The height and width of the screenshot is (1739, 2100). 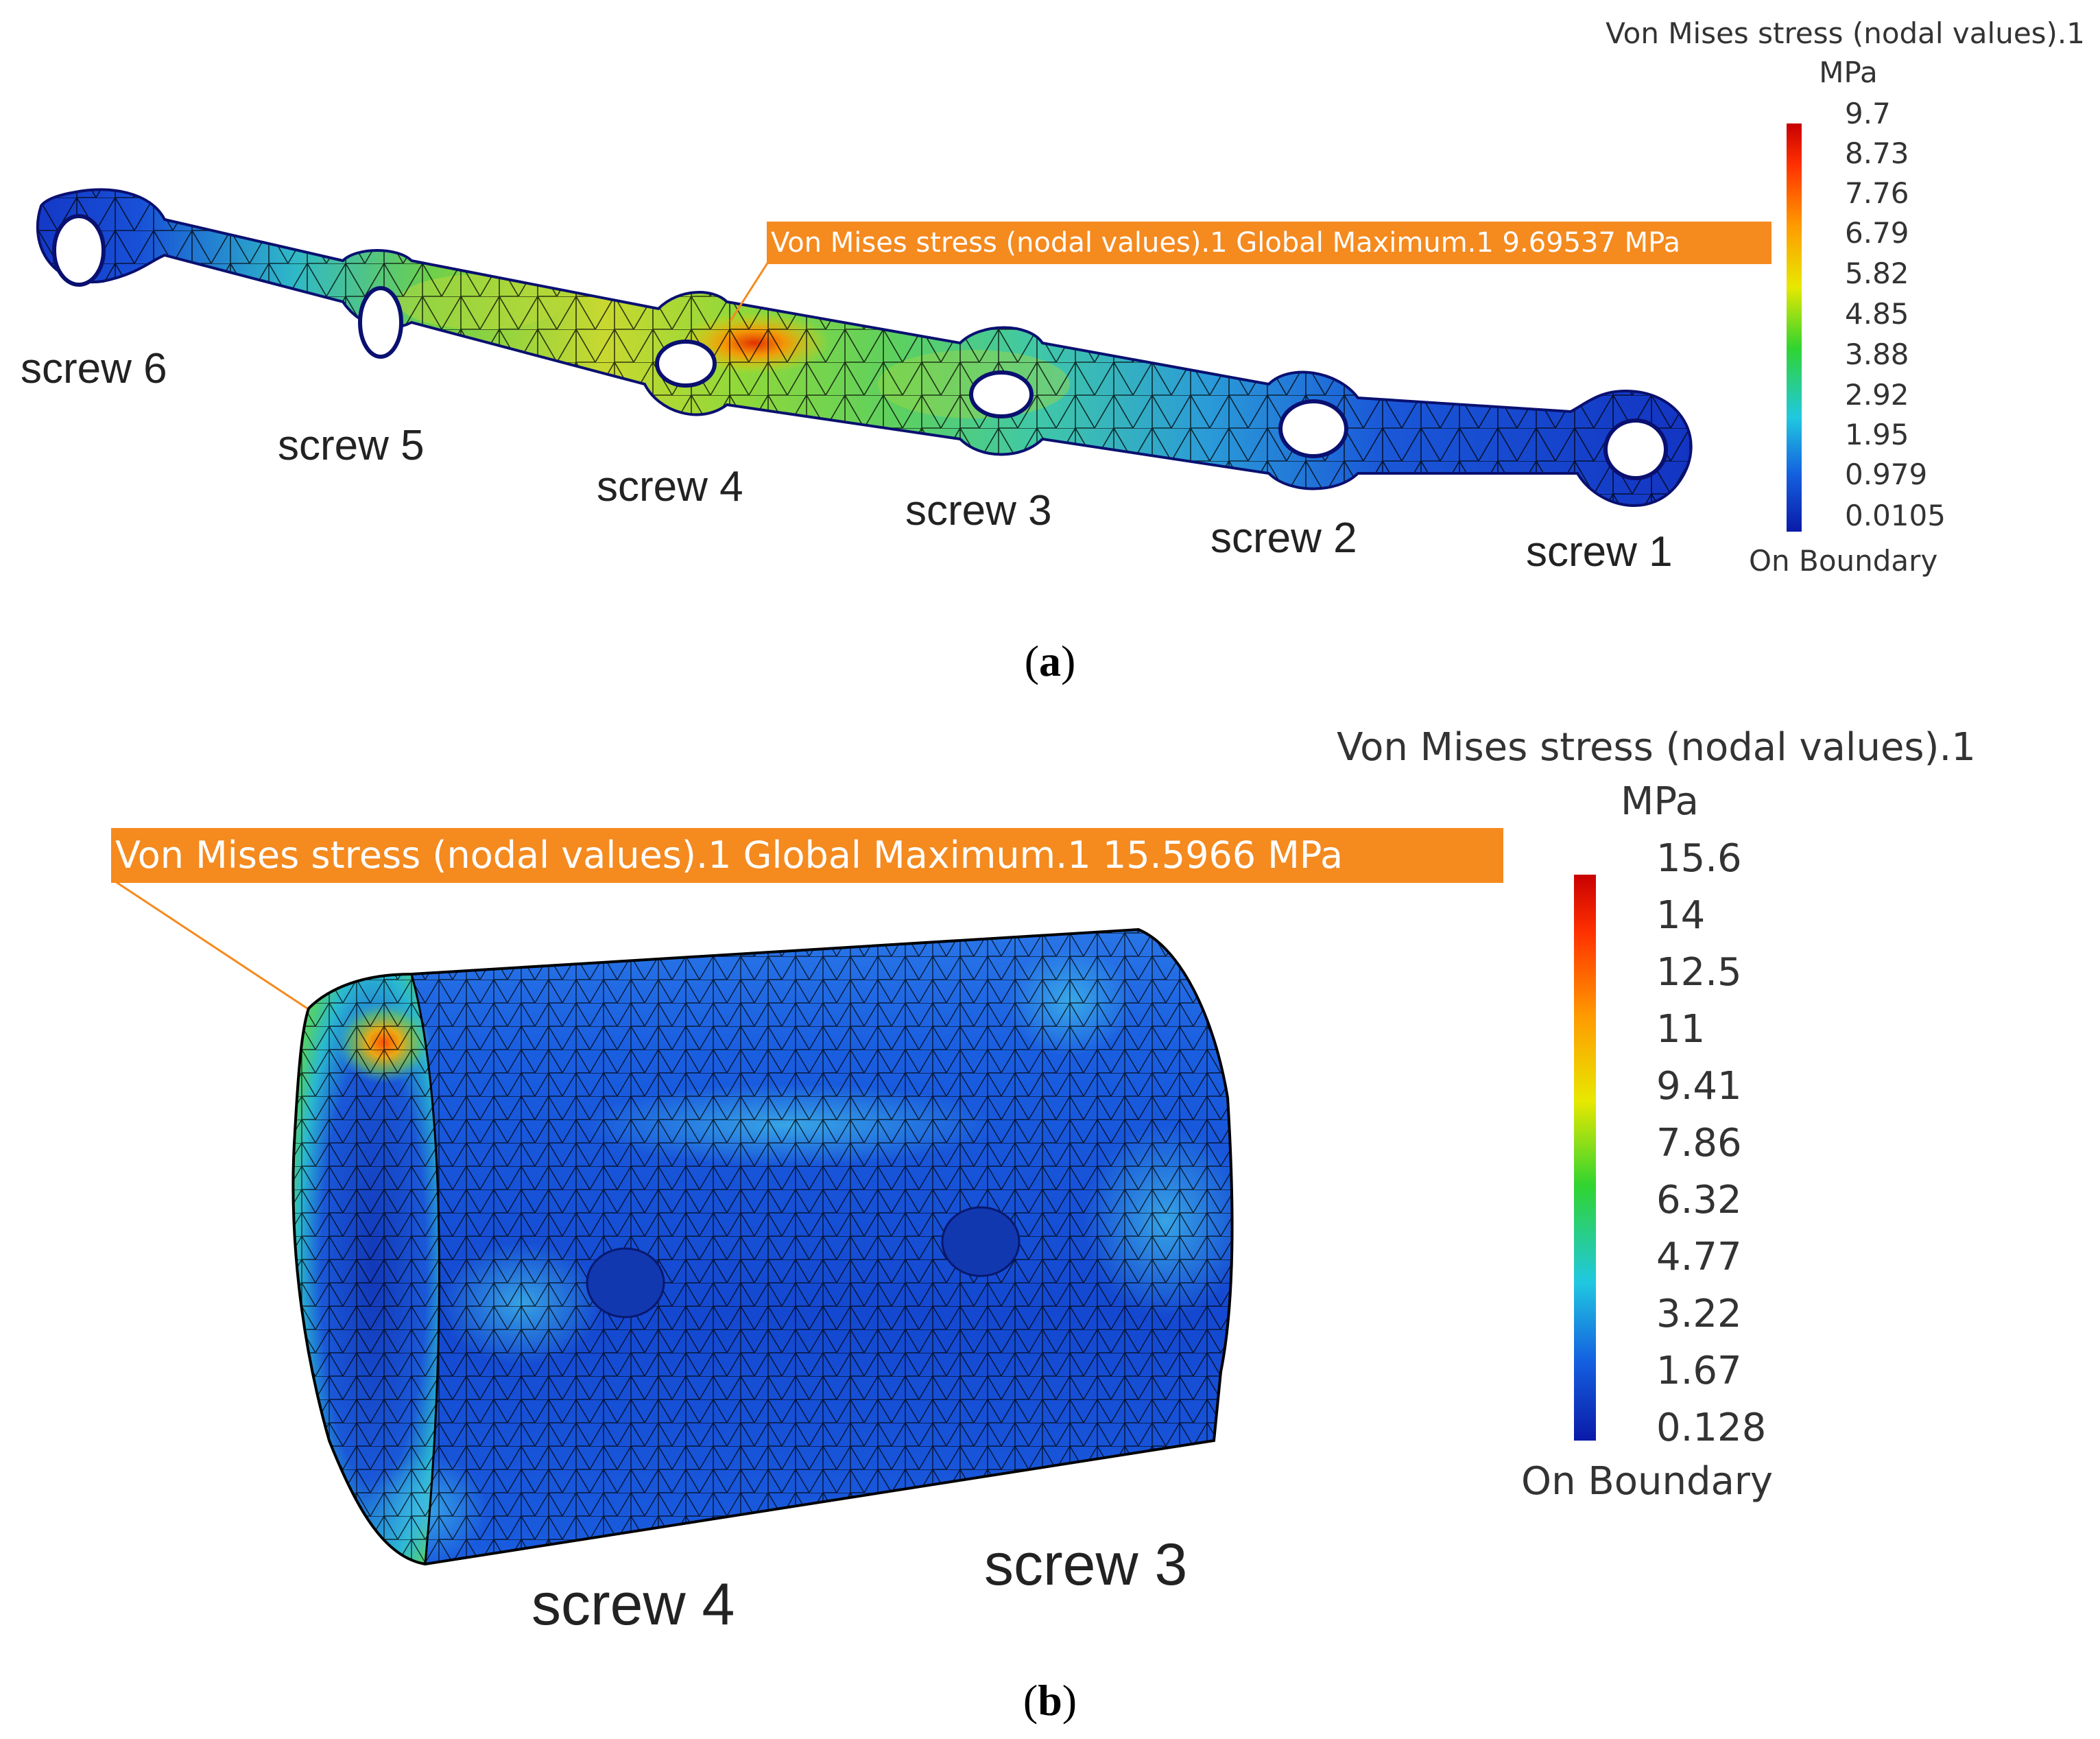 I want to click on legend-tick-label: 7.86, so click(x=1699, y=1143).